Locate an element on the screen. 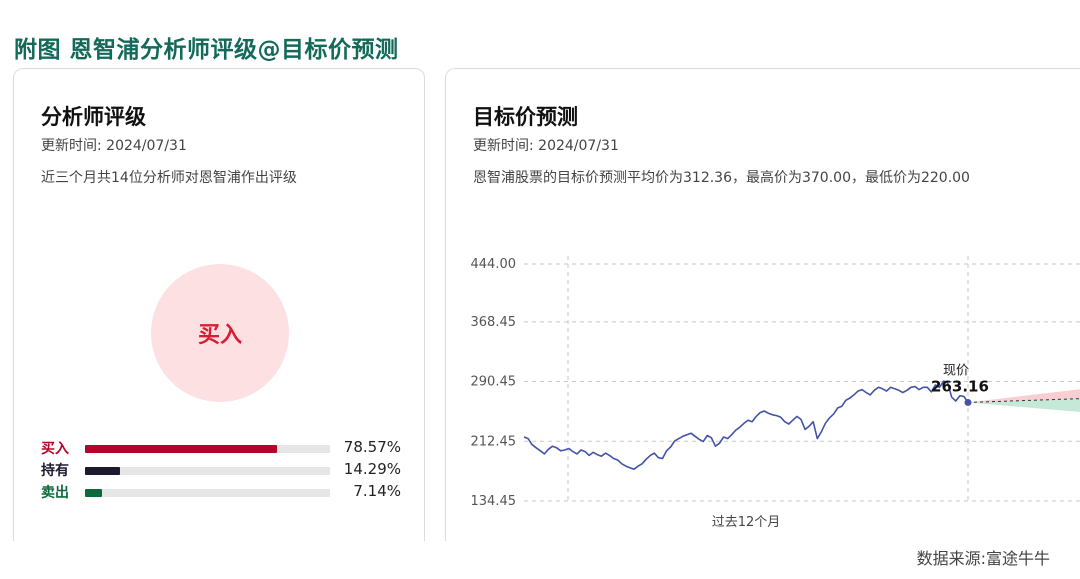 This screenshot has width=1080, height=579. rating-label-sell: 卖出 is located at coordinates (55, 493).